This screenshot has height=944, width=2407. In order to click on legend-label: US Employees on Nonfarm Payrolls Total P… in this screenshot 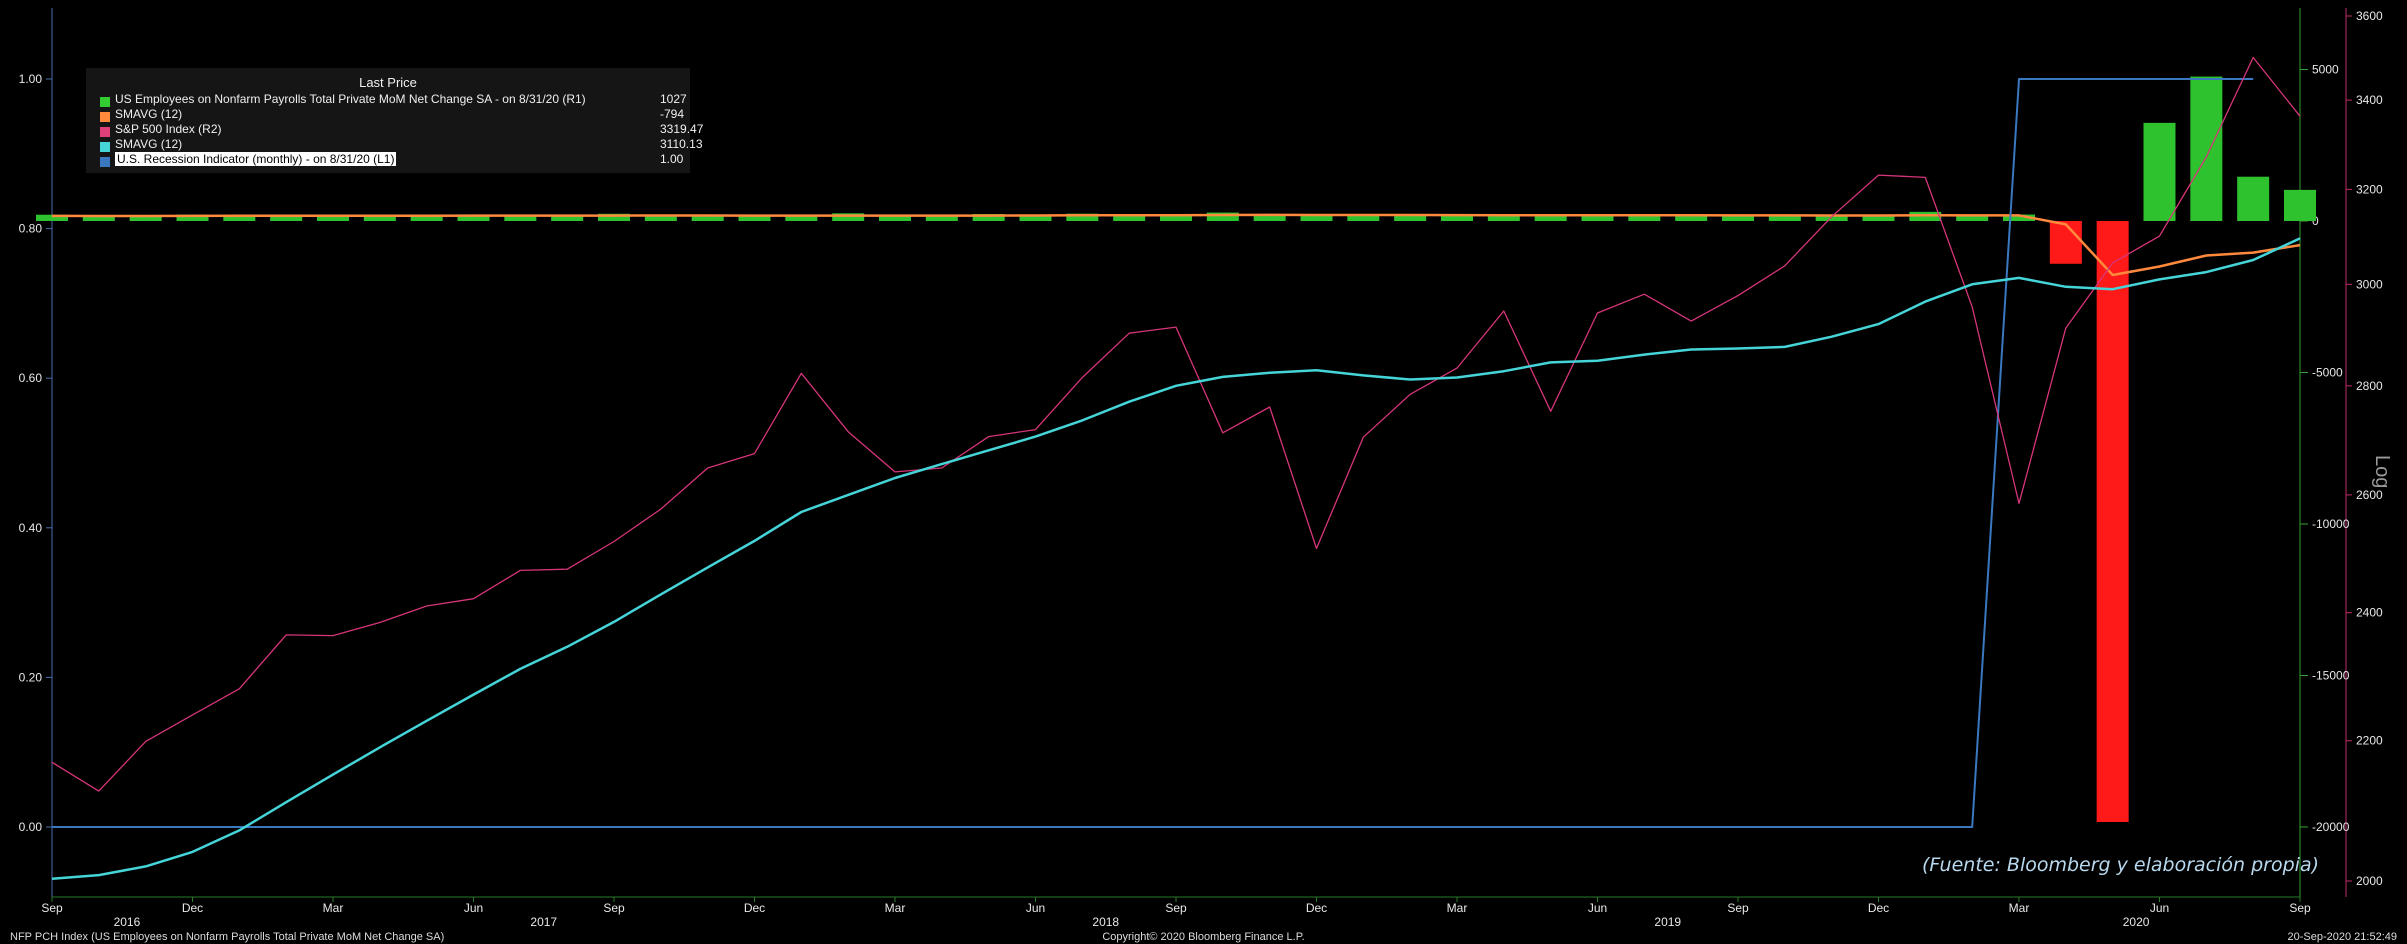, I will do `click(350, 99)`.